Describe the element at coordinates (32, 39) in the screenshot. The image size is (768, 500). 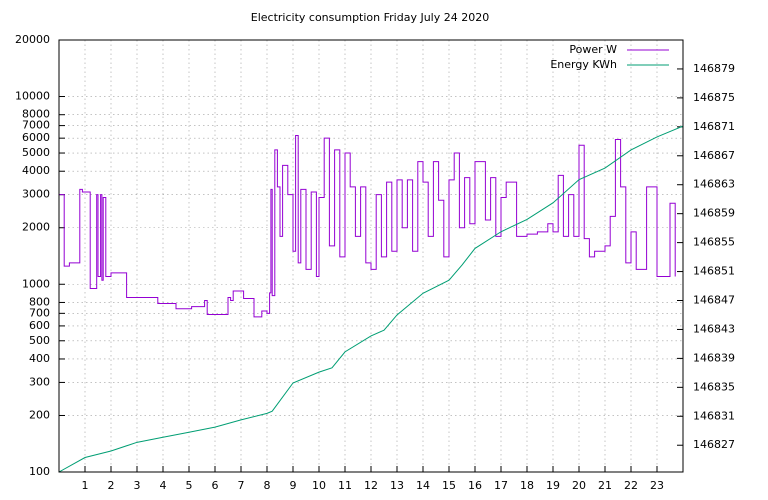
I see `y-tick-label: 20000` at that location.